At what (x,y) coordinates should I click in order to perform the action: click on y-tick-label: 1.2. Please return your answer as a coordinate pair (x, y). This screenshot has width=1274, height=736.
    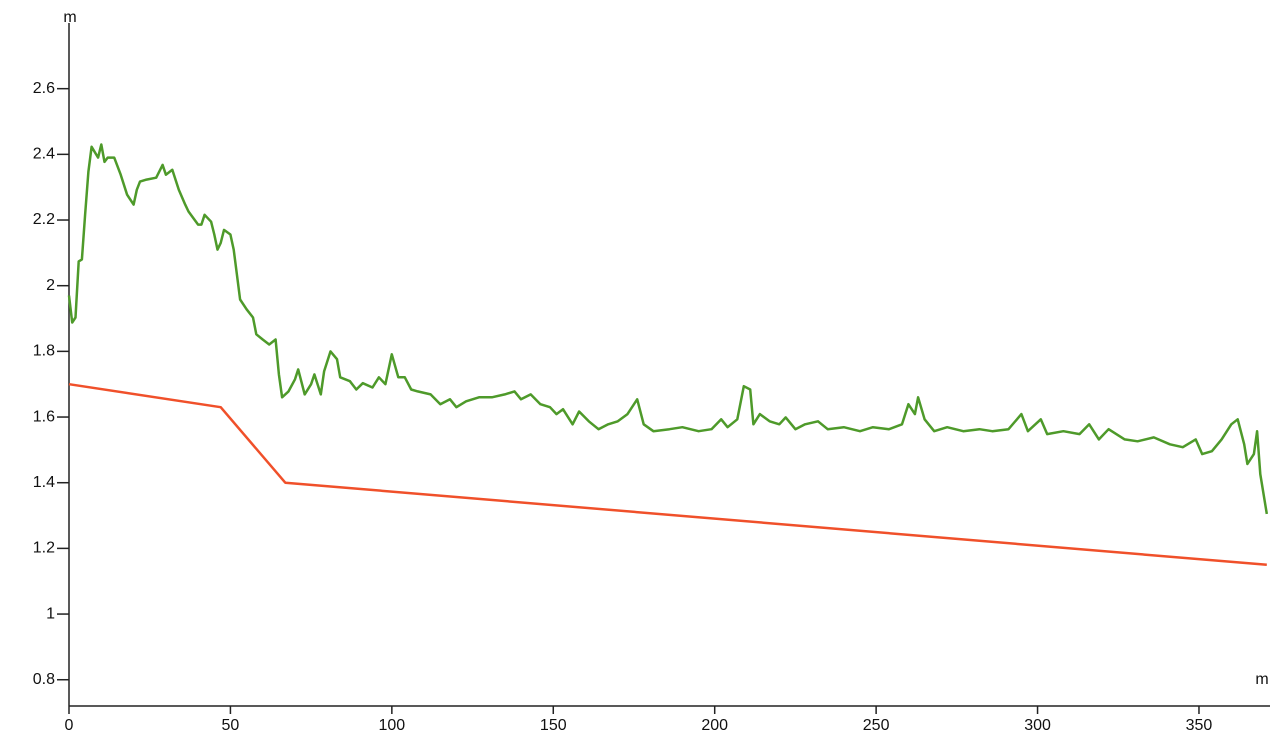
    Looking at the image, I should click on (44, 548).